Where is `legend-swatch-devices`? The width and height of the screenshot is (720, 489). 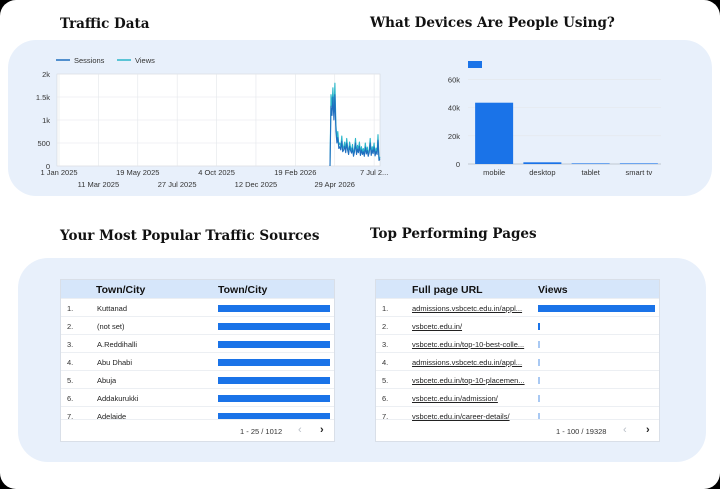
legend-swatch-devices is located at coordinates (475, 64).